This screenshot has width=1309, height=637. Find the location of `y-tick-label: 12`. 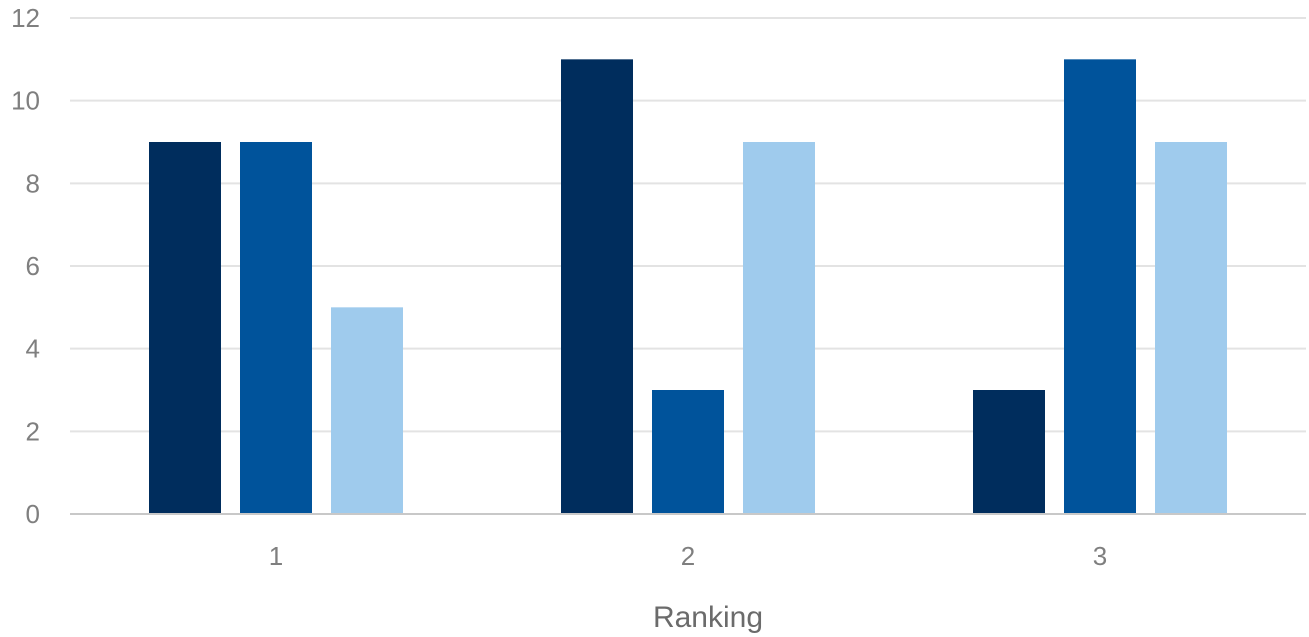

y-tick-label: 12 is located at coordinates (25, 18).